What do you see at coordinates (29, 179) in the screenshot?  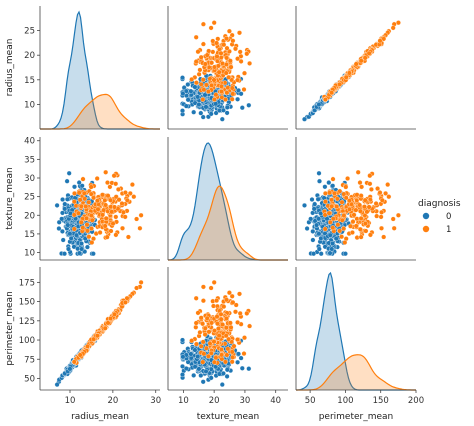 I see `y-tick-label: 30` at bounding box center [29, 179].